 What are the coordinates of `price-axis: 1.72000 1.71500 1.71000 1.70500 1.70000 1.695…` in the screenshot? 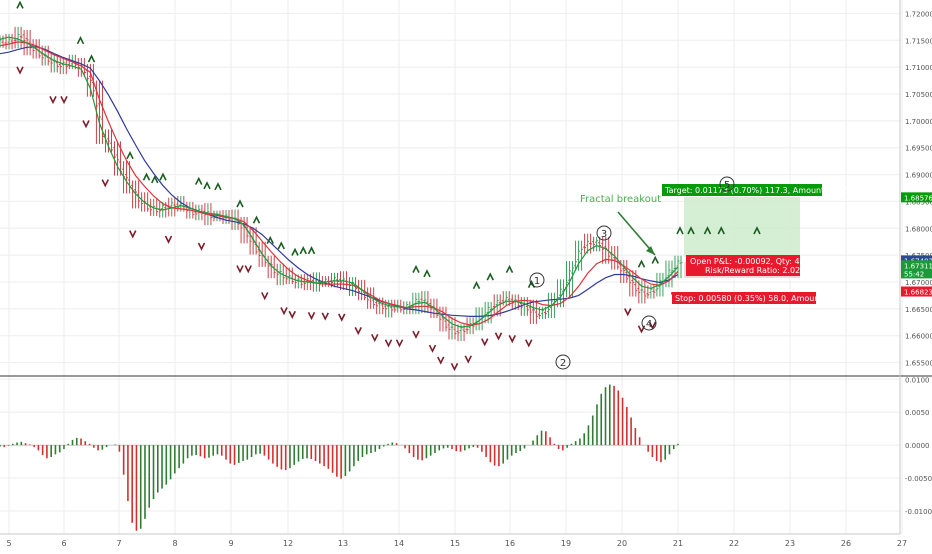 It's located at (916, 263).